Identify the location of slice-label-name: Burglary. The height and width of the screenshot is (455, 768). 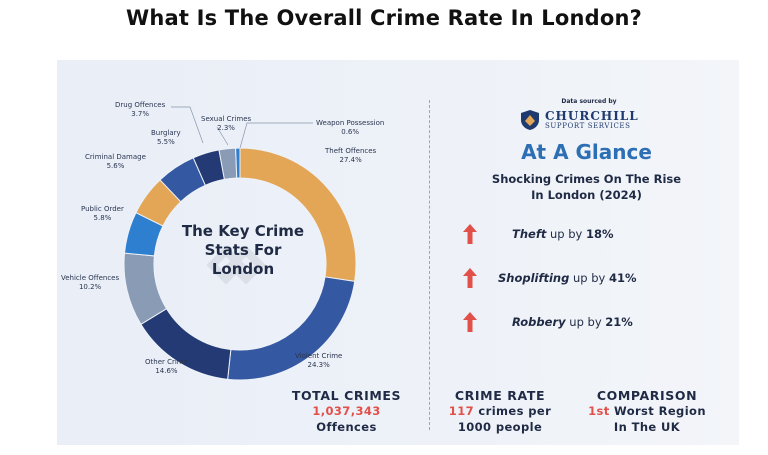
(166, 133).